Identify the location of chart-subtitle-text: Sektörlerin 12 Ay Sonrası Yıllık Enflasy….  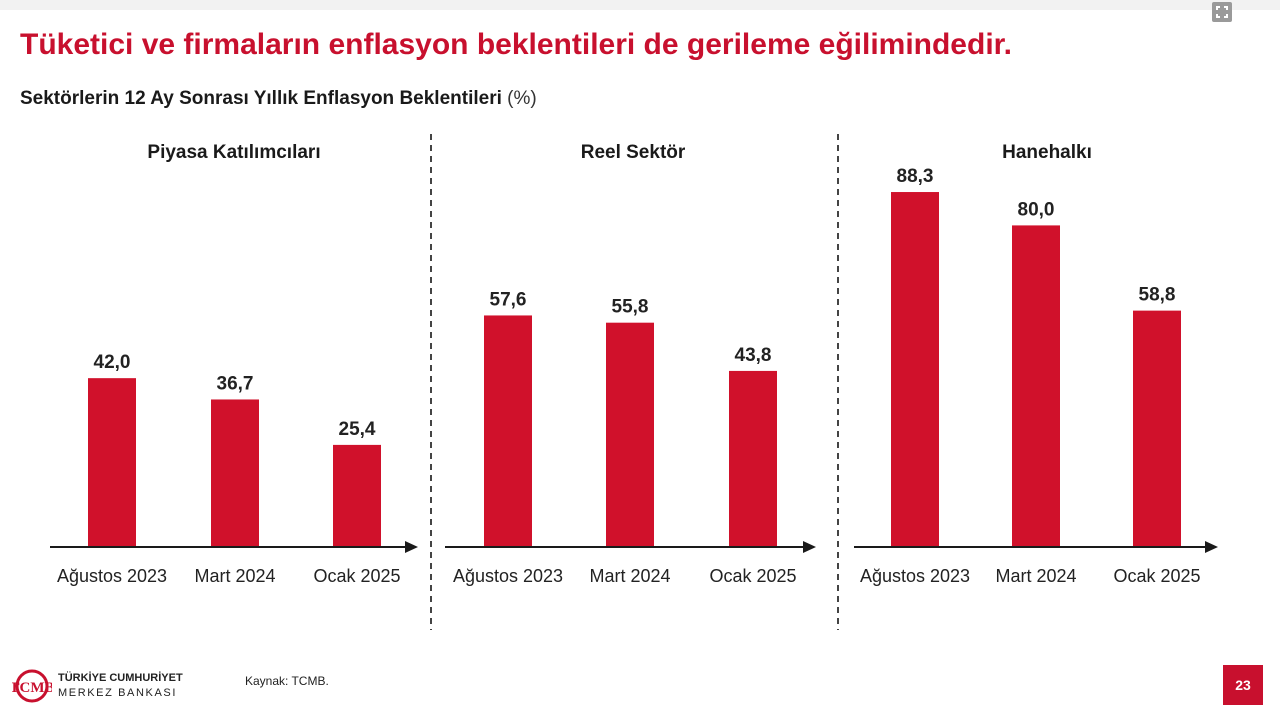
(261, 98).